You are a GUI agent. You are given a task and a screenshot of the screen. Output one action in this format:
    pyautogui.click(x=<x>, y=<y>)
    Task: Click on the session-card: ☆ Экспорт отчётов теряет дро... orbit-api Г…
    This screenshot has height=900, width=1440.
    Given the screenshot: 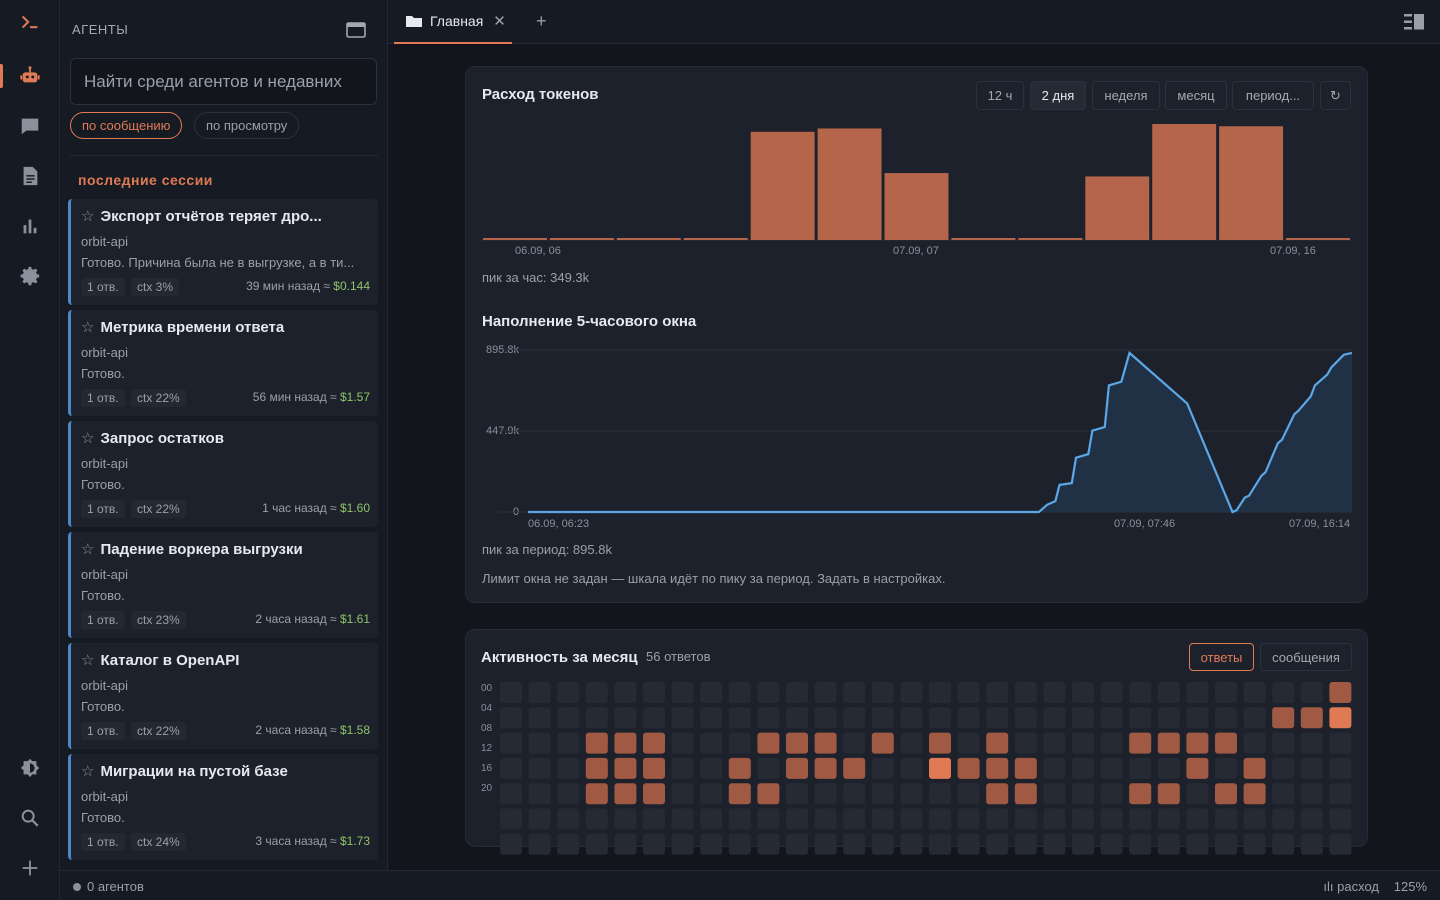 What is the action you would take?
    pyautogui.click(x=223, y=252)
    